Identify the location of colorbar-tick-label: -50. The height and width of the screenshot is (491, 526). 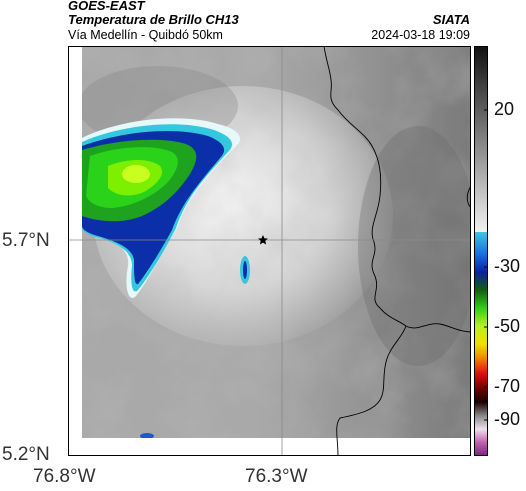
(507, 326).